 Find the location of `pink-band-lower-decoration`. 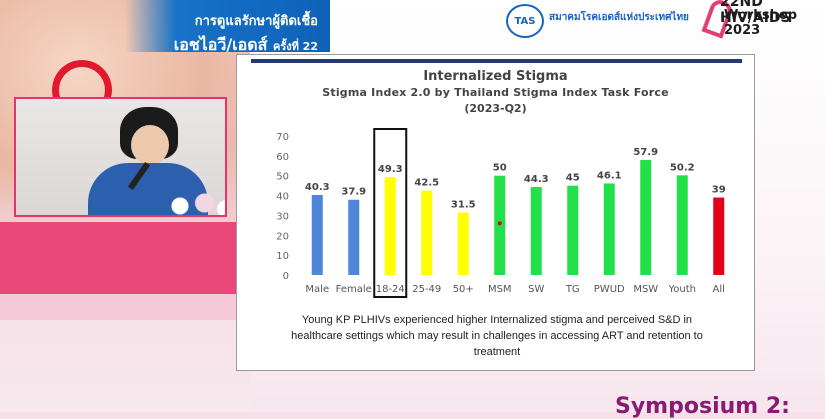

pink-band-lower-decoration is located at coordinates (125, 307).